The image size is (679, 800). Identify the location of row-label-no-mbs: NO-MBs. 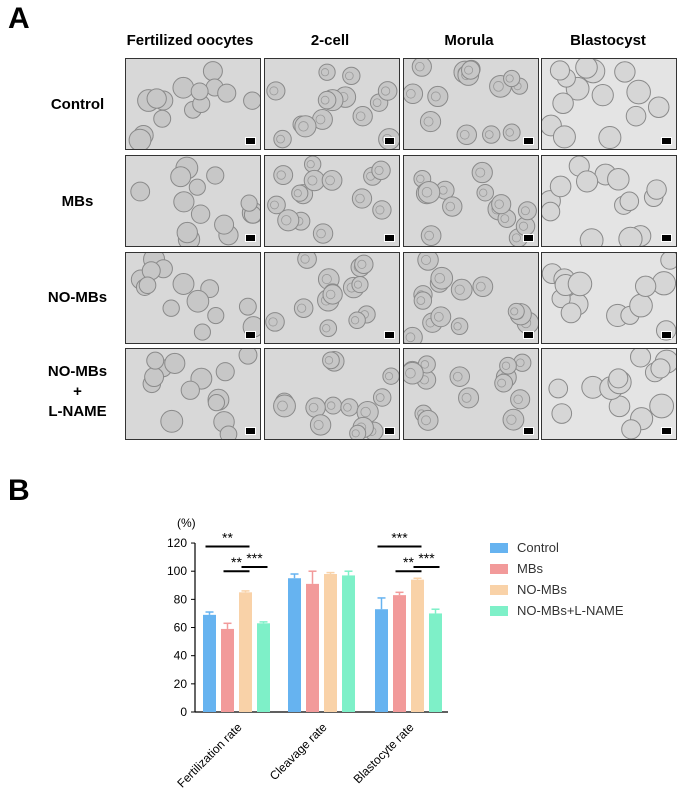
(77, 298).